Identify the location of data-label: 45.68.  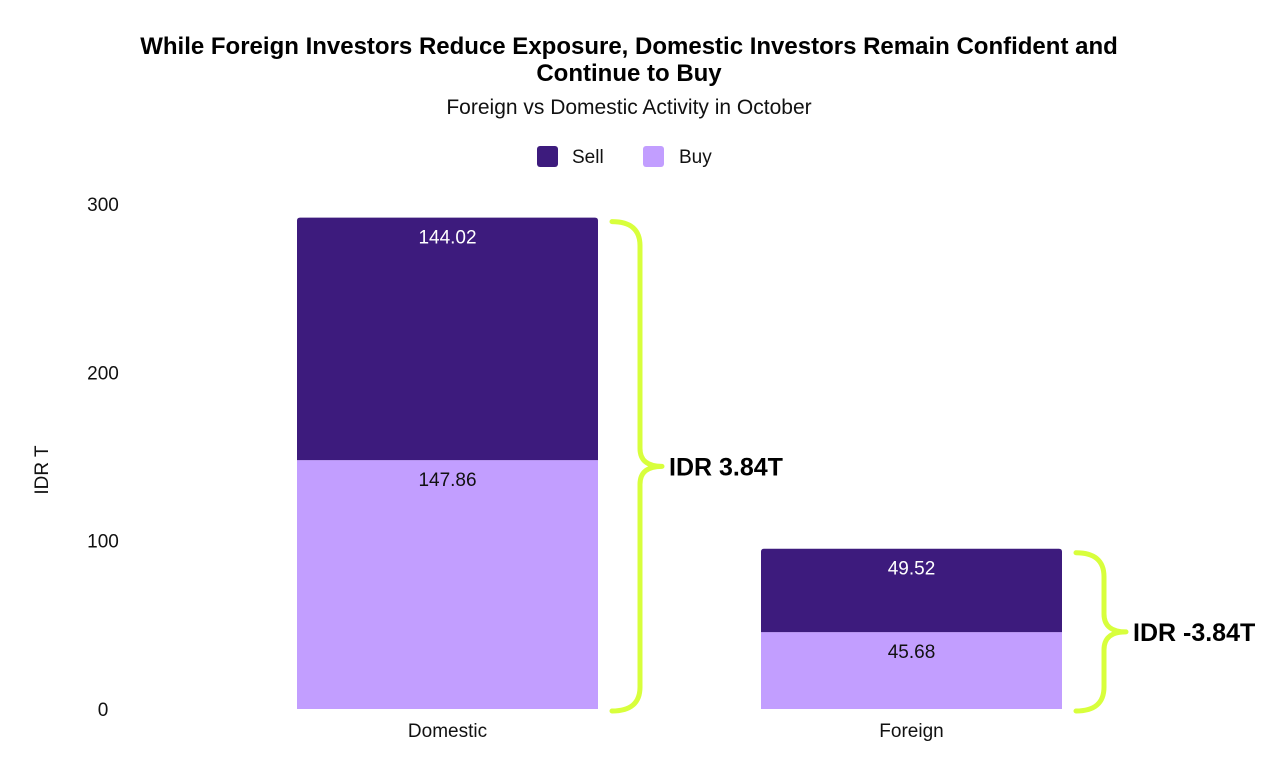
(912, 652).